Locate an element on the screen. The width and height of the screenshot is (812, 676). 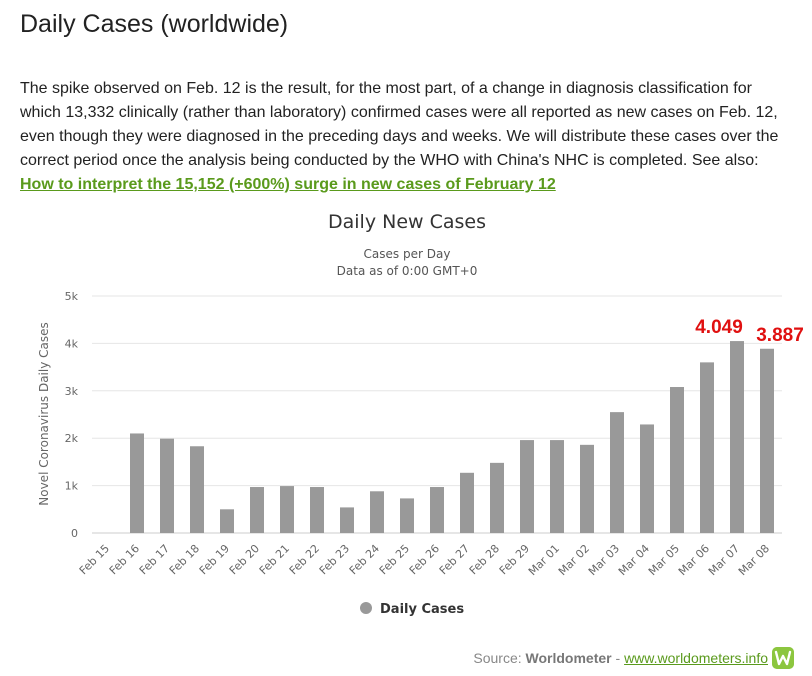
x-tick-label: Feb 18 is located at coordinates (184, 559).